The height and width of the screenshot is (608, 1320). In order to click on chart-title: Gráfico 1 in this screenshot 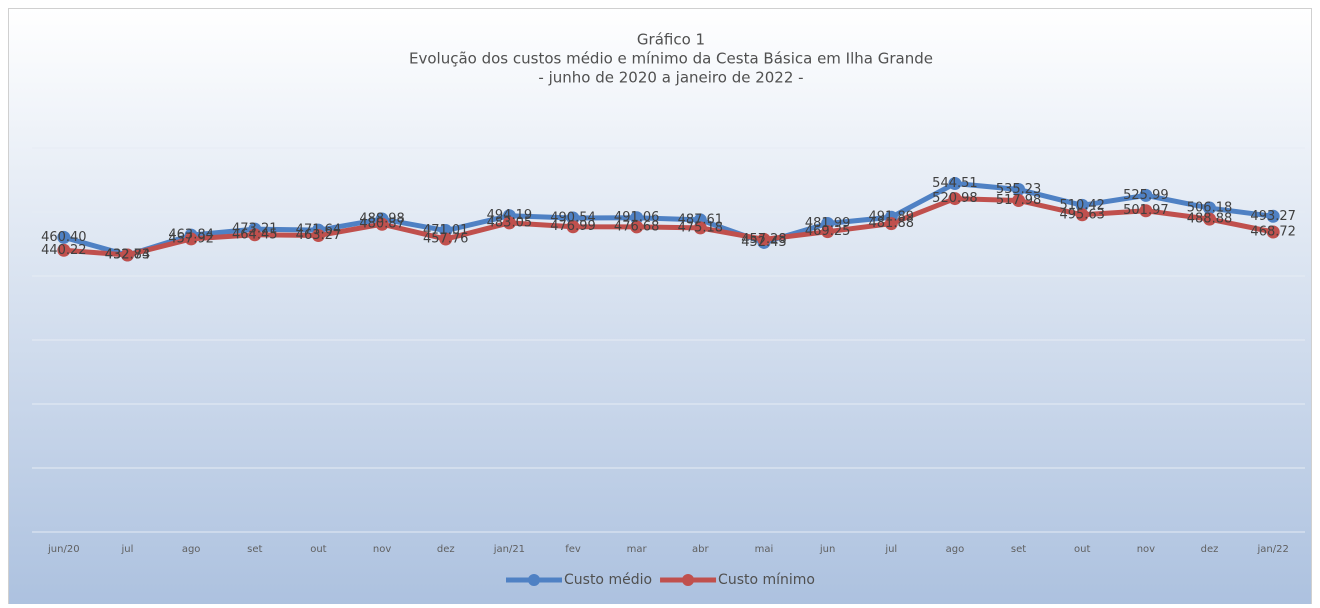, I will do `click(671, 40)`.